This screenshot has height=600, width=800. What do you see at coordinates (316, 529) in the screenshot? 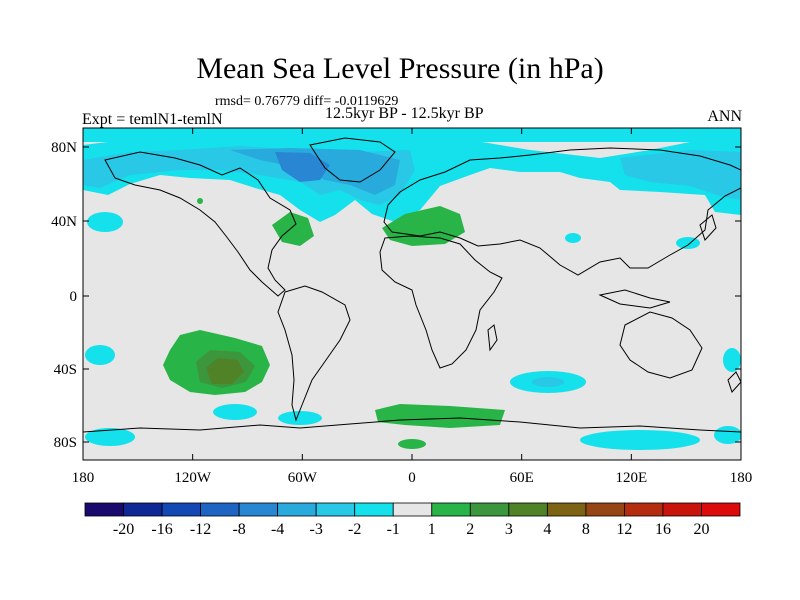
I see `colorbar-label: -3` at bounding box center [316, 529].